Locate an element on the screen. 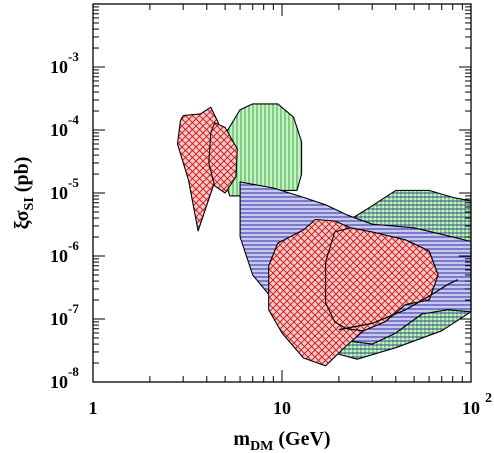 This screenshot has height=453, width=494. y-tick-exponent-3: -5 is located at coordinates (73, 182).